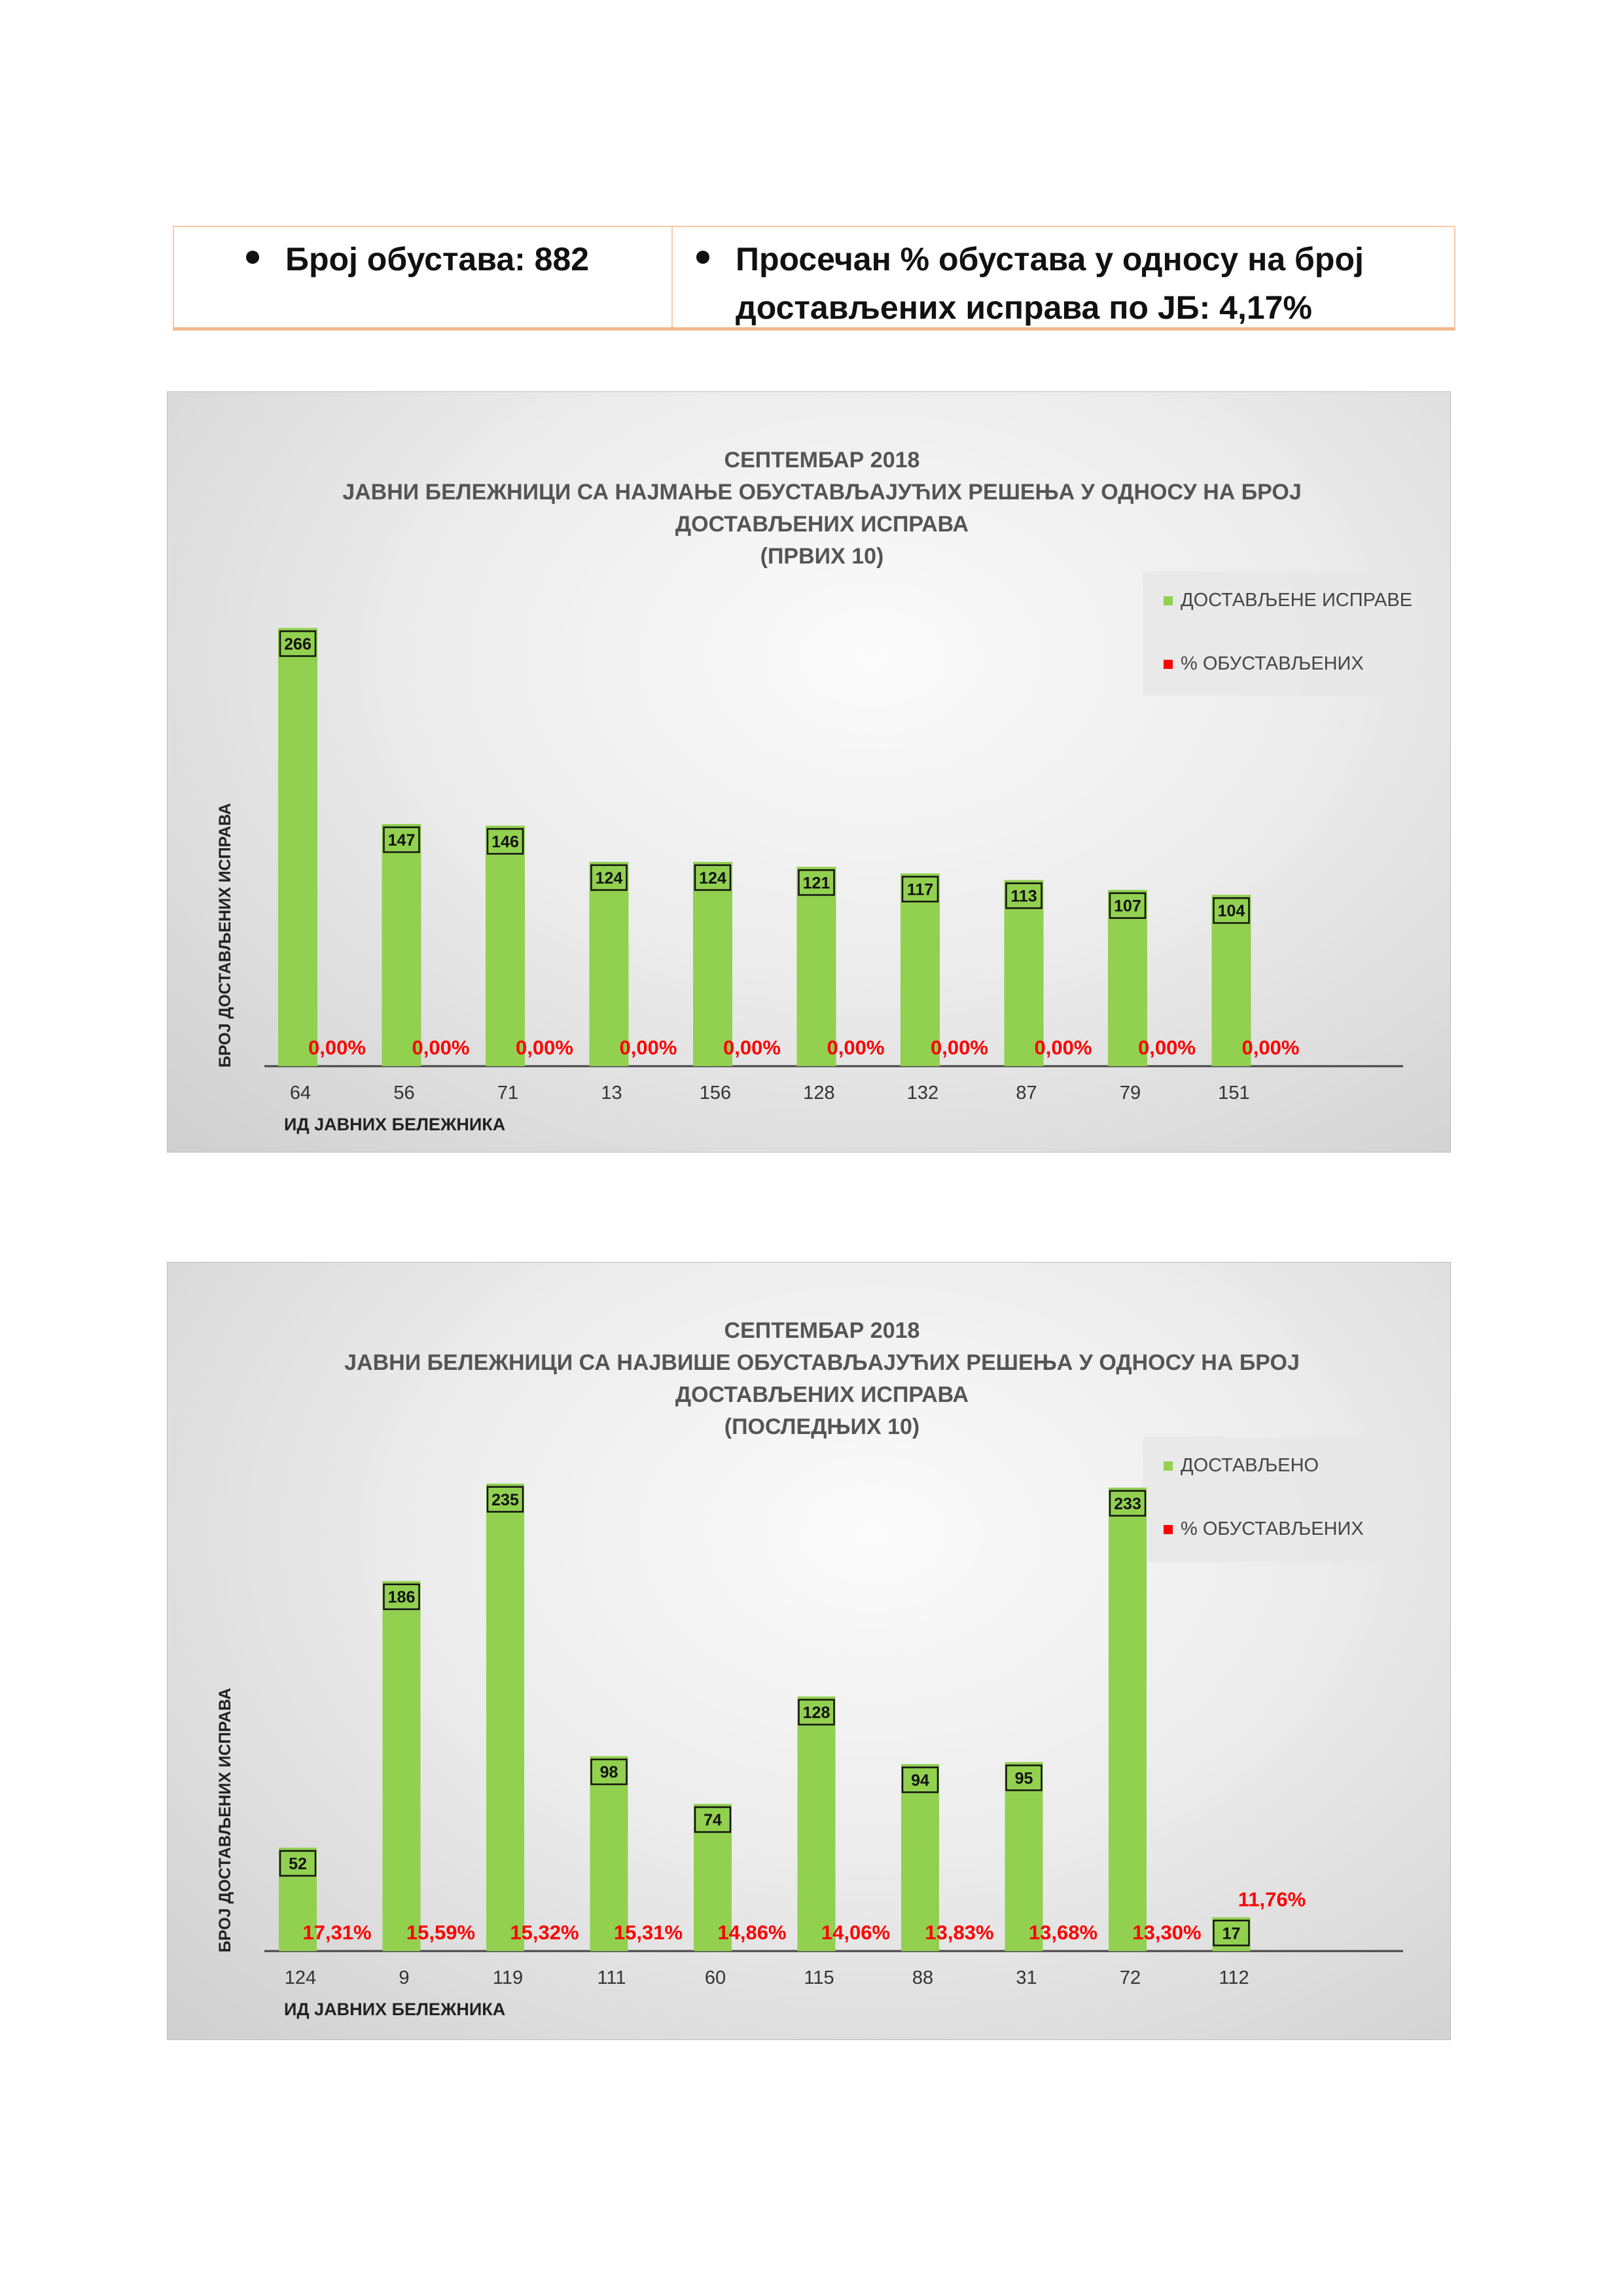 The image size is (1623, 2296). Describe the element at coordinates (1272, 1899) in the screenshot. I see `percent-label: 11,76%` at that location.